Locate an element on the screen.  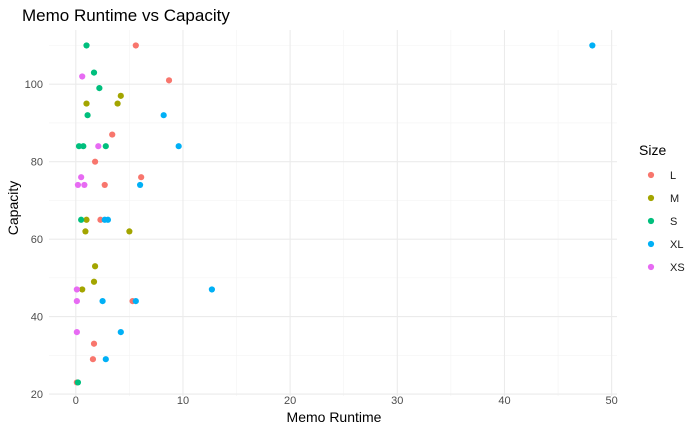
x-axis-title: Memo Runtime is located at coordinates (334, 417).